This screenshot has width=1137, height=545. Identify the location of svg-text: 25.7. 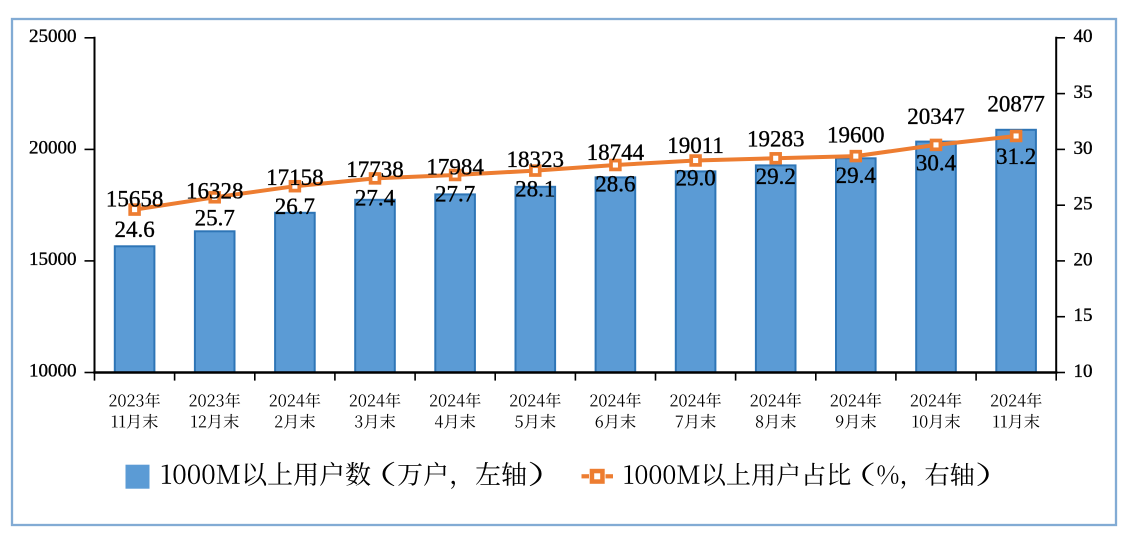
(215, 218).